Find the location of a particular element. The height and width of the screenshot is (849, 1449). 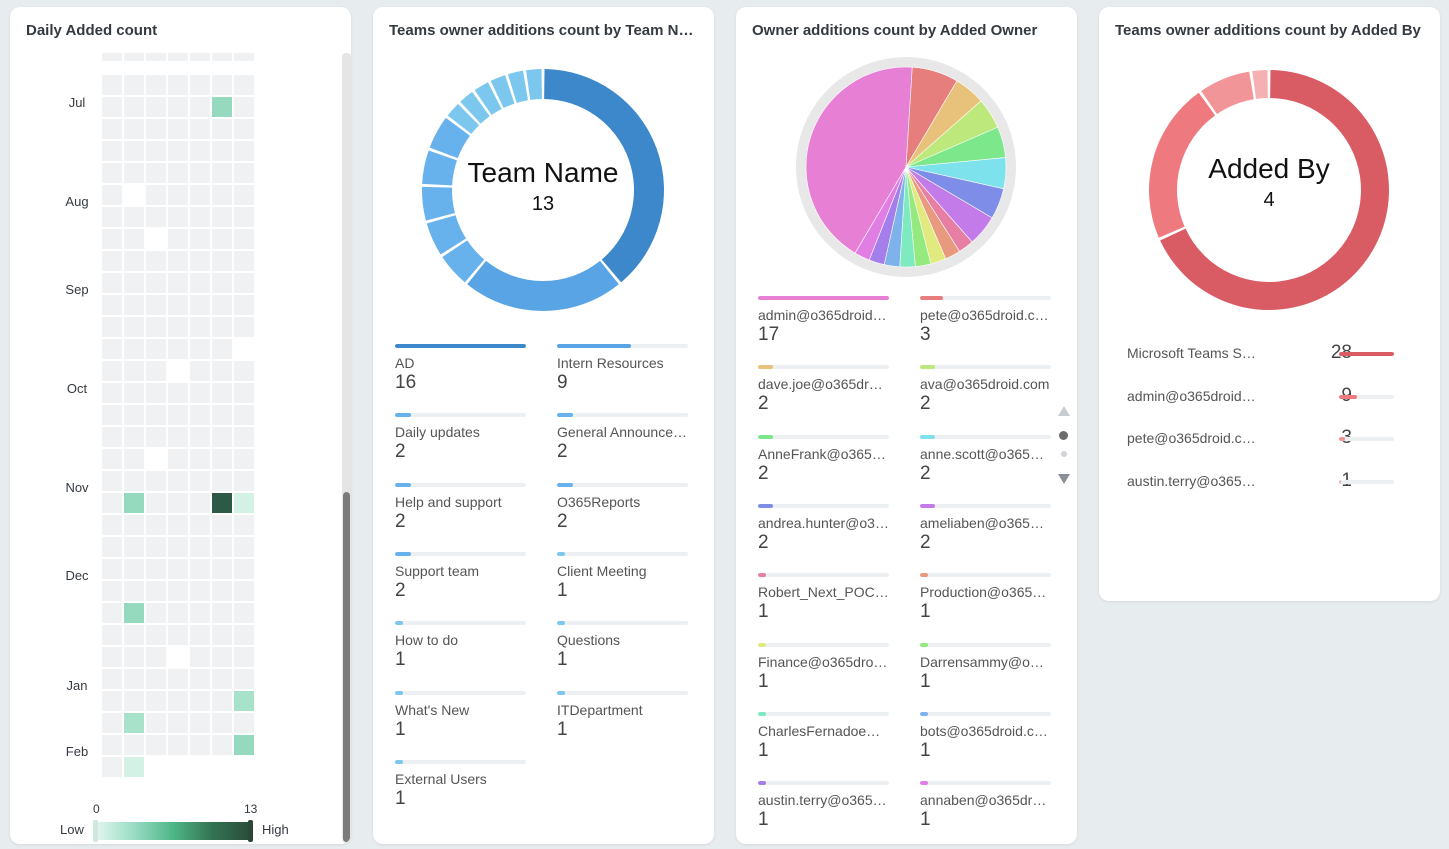

legend-item: AD 16 is located at coordinates (460, 369).